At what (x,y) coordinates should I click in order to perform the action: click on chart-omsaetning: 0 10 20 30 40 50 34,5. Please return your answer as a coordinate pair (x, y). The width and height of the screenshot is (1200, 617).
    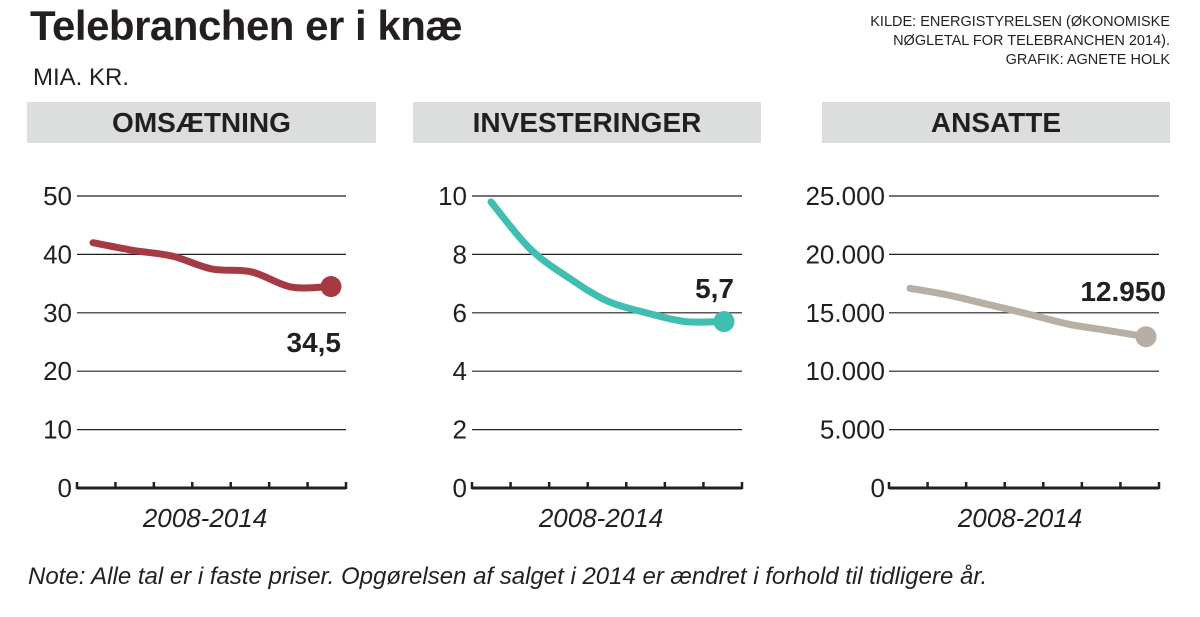
    Looking at the image, I should click on (195, 342).